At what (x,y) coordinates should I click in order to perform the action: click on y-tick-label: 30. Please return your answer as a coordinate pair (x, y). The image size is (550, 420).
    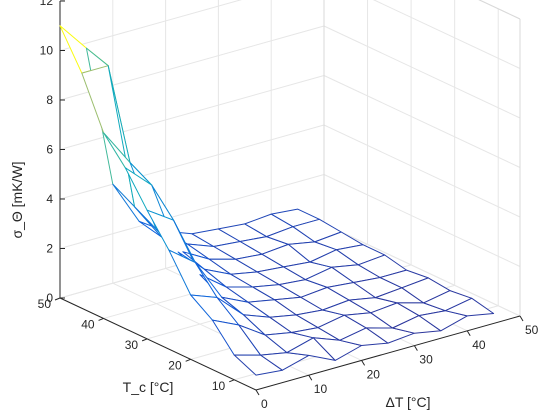
    Looking at the image, I should click on (132, 345).